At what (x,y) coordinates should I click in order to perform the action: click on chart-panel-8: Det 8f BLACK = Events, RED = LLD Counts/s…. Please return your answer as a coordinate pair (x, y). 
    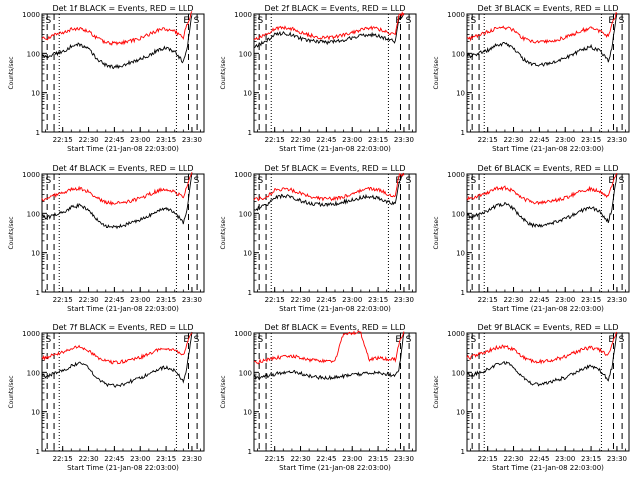
    Looking at the image, I should click on (318, 397).